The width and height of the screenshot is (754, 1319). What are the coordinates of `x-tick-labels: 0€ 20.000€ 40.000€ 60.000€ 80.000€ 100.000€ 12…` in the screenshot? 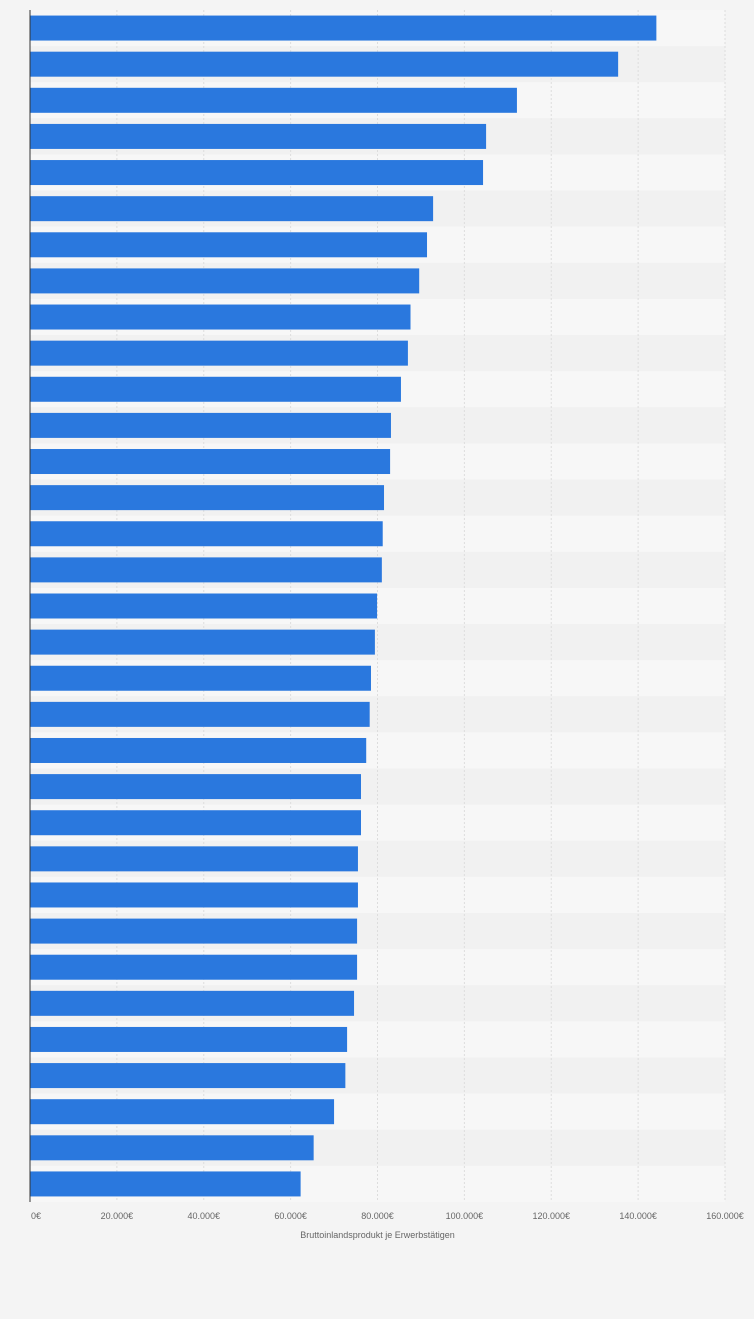 It's located at (387, 1216).